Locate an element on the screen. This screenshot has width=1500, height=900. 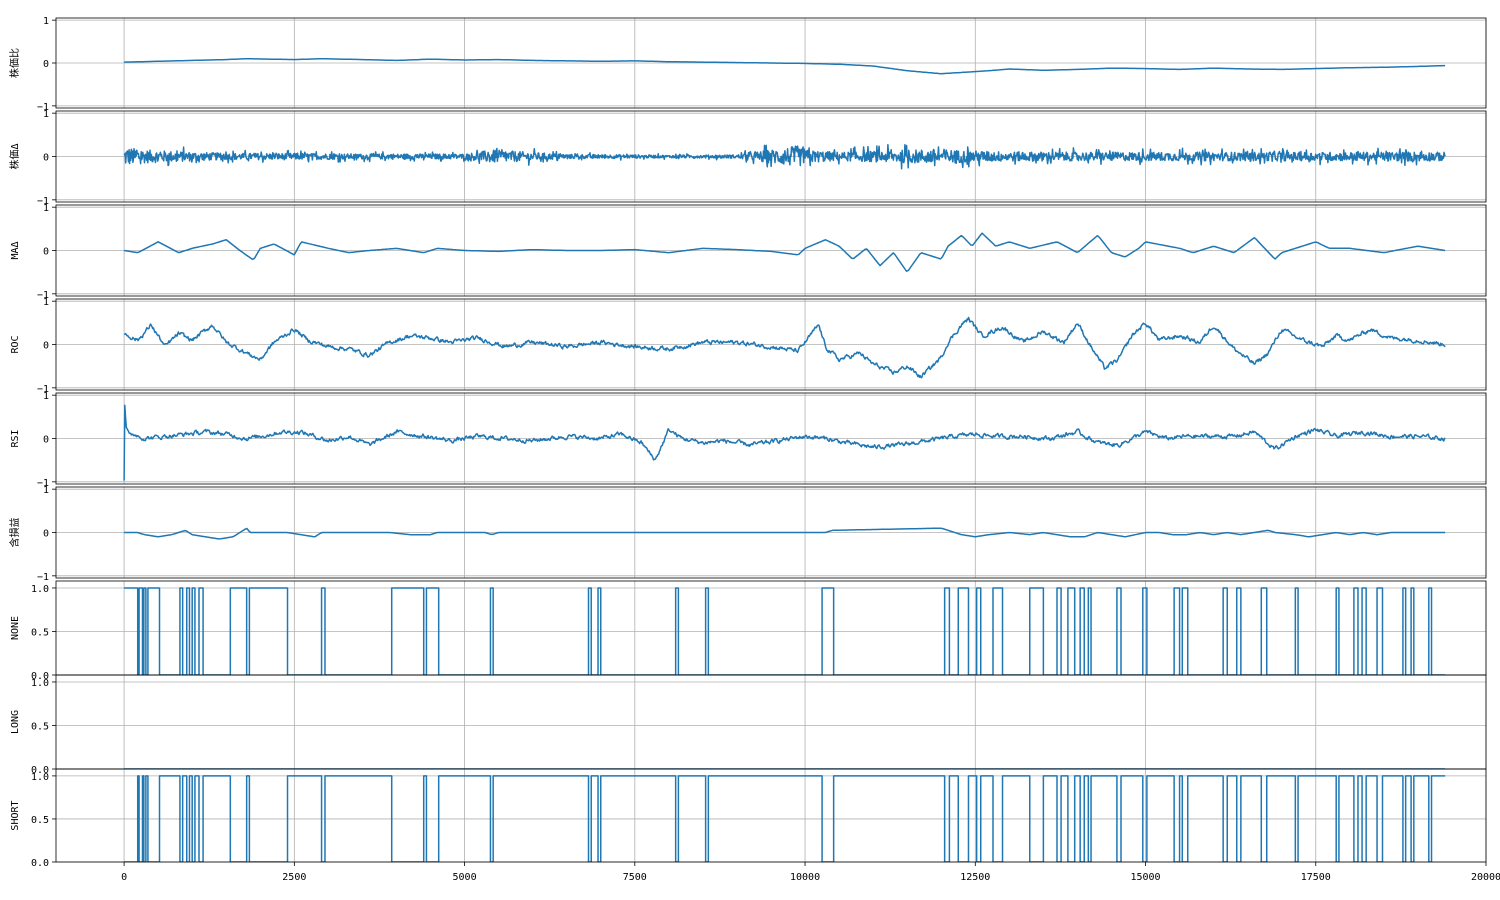
subplot-ROC: −1 0 1 ROC is located at coordinates (748, 346).